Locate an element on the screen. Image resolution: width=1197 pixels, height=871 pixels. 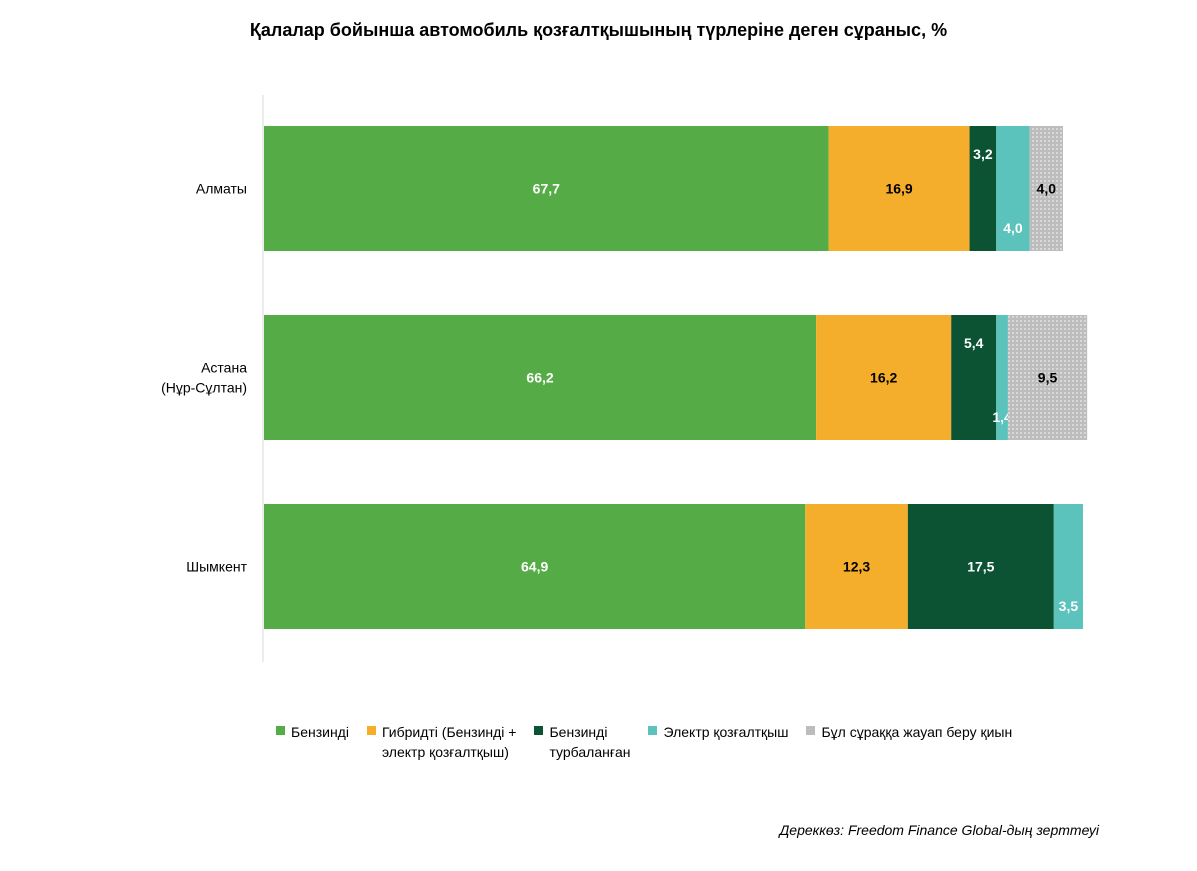
data-label: 64,9 is located at coordinates (534, 567).